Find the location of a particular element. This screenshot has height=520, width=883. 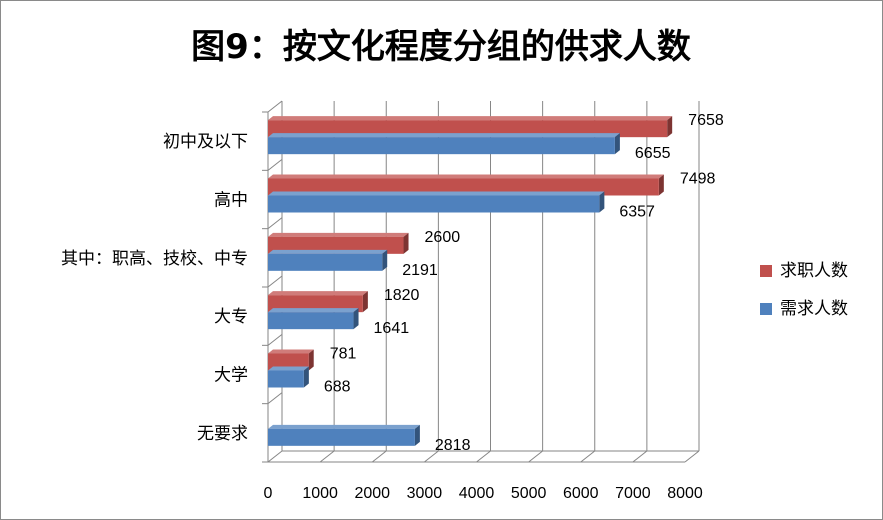

data-label: 6655 is located at coordinates (653, 153).